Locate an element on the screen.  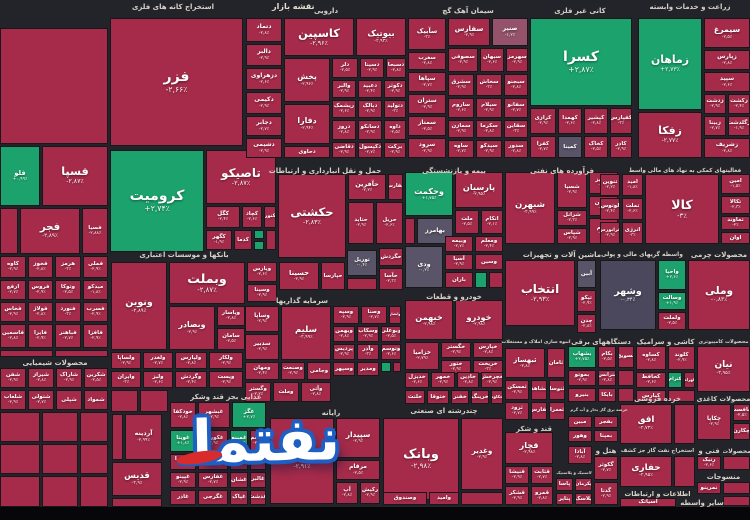
tile: غگز +۲,۷٪ is located at coordinates (249, 415).